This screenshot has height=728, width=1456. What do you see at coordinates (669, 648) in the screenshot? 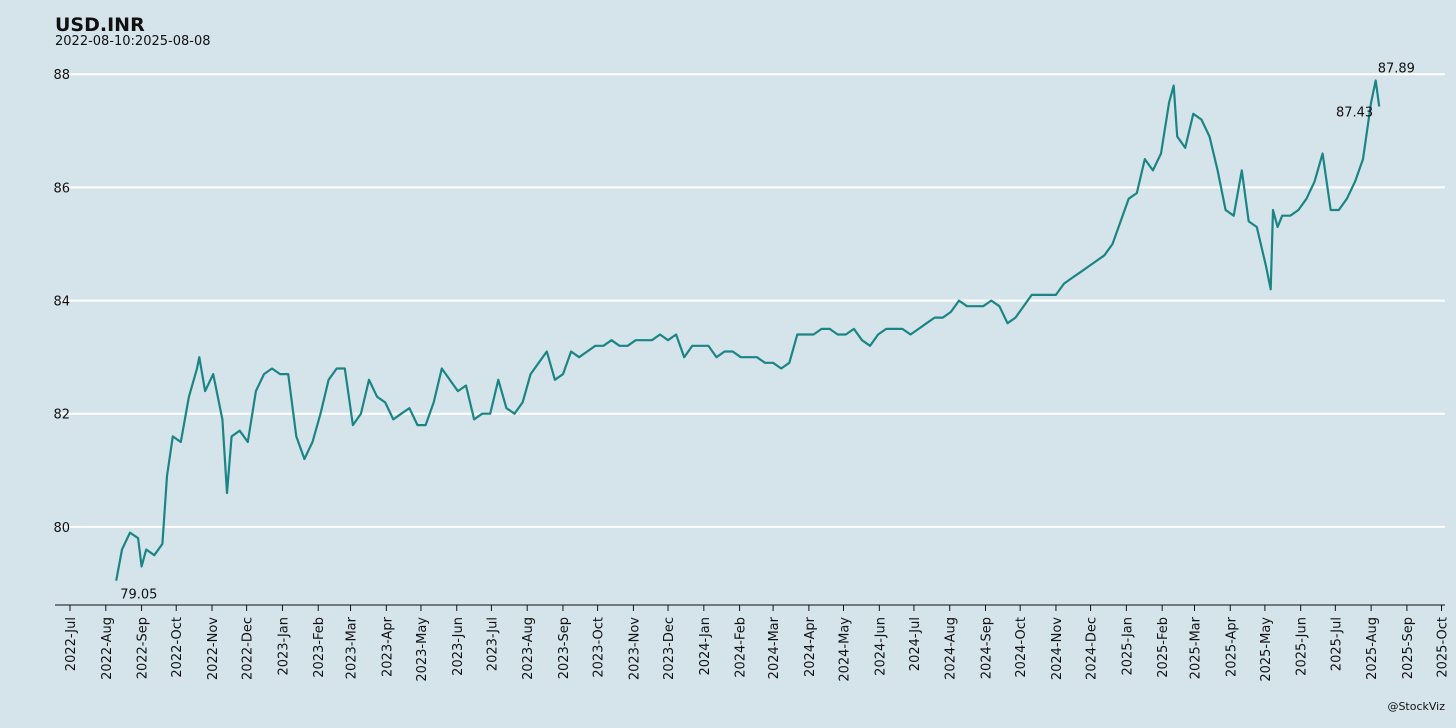
I see `x-tick-label: 2023-Dec` at bounding box center [669, 648].